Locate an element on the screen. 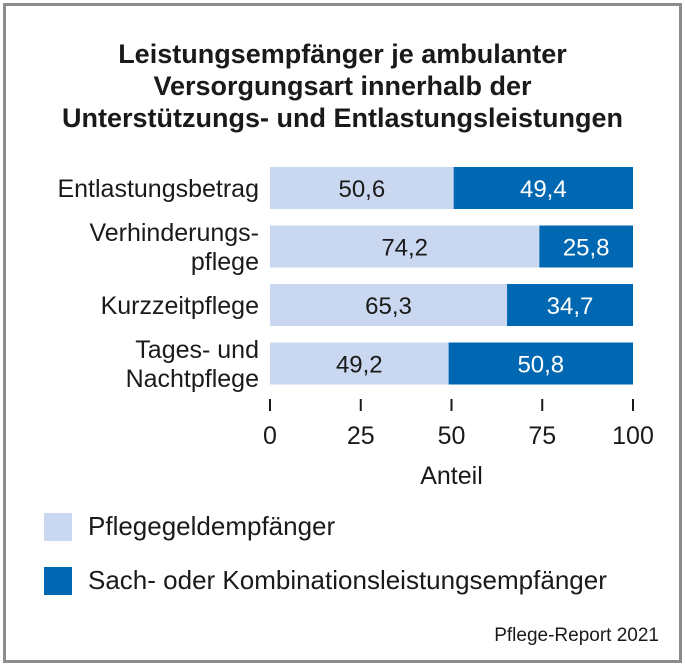  category-label-2-0: Kurzzeitpflege is located at coordinates (180, 306).